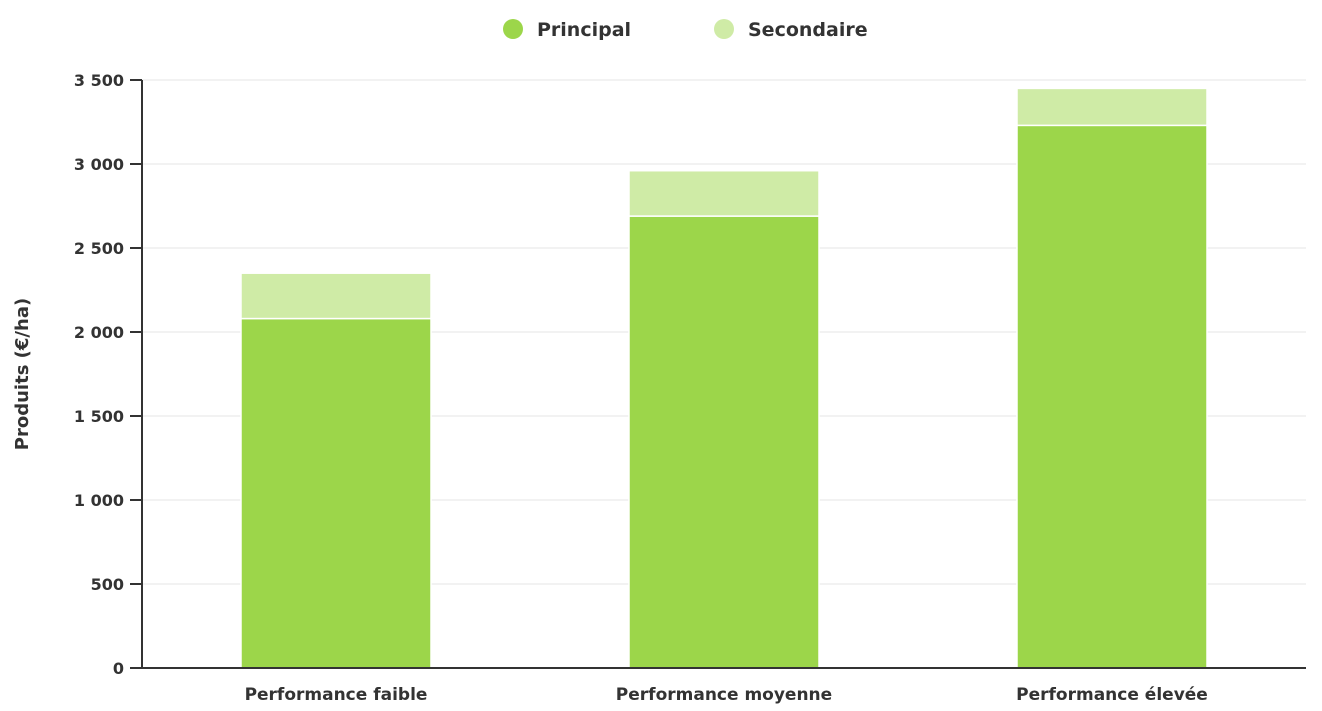 The width and height of the screenshot is (1322, 711). What do you see at coordinates (99, 416) in the screenshot?
I see `y-tick-label: 1 500` at bounding box center [99, 416].